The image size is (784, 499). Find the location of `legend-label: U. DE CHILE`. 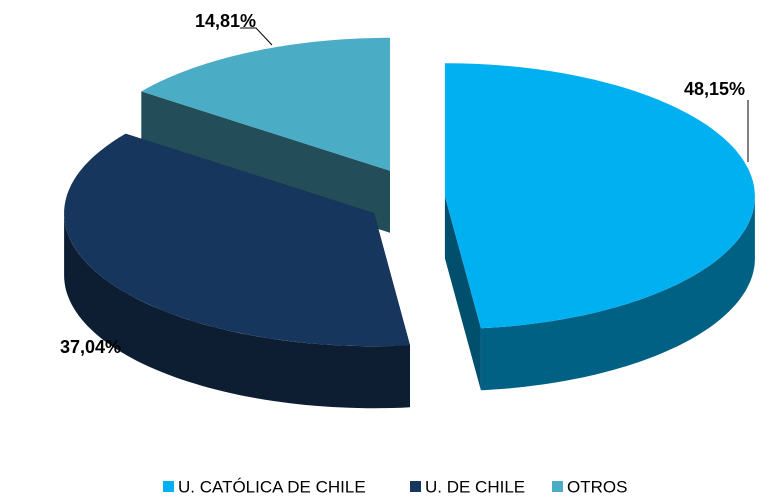

legend-label: U. DE CHILE is located at coordinates (475, 486).